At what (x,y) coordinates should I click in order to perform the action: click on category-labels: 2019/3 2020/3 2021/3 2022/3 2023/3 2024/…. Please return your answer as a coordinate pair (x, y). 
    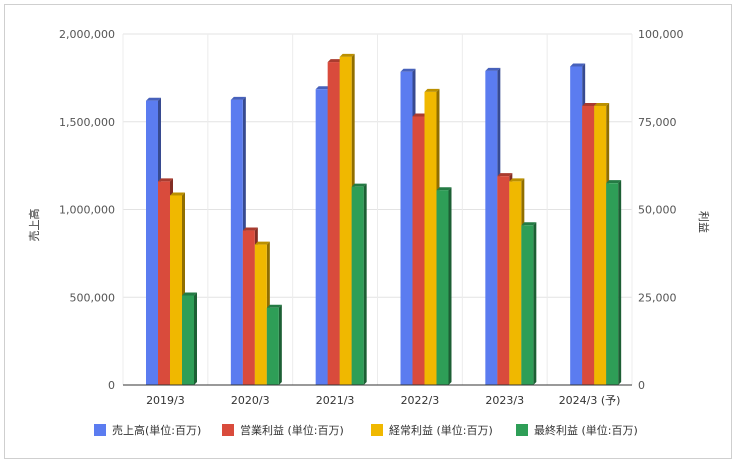
    Looking at the image, I should click on (383, 400).